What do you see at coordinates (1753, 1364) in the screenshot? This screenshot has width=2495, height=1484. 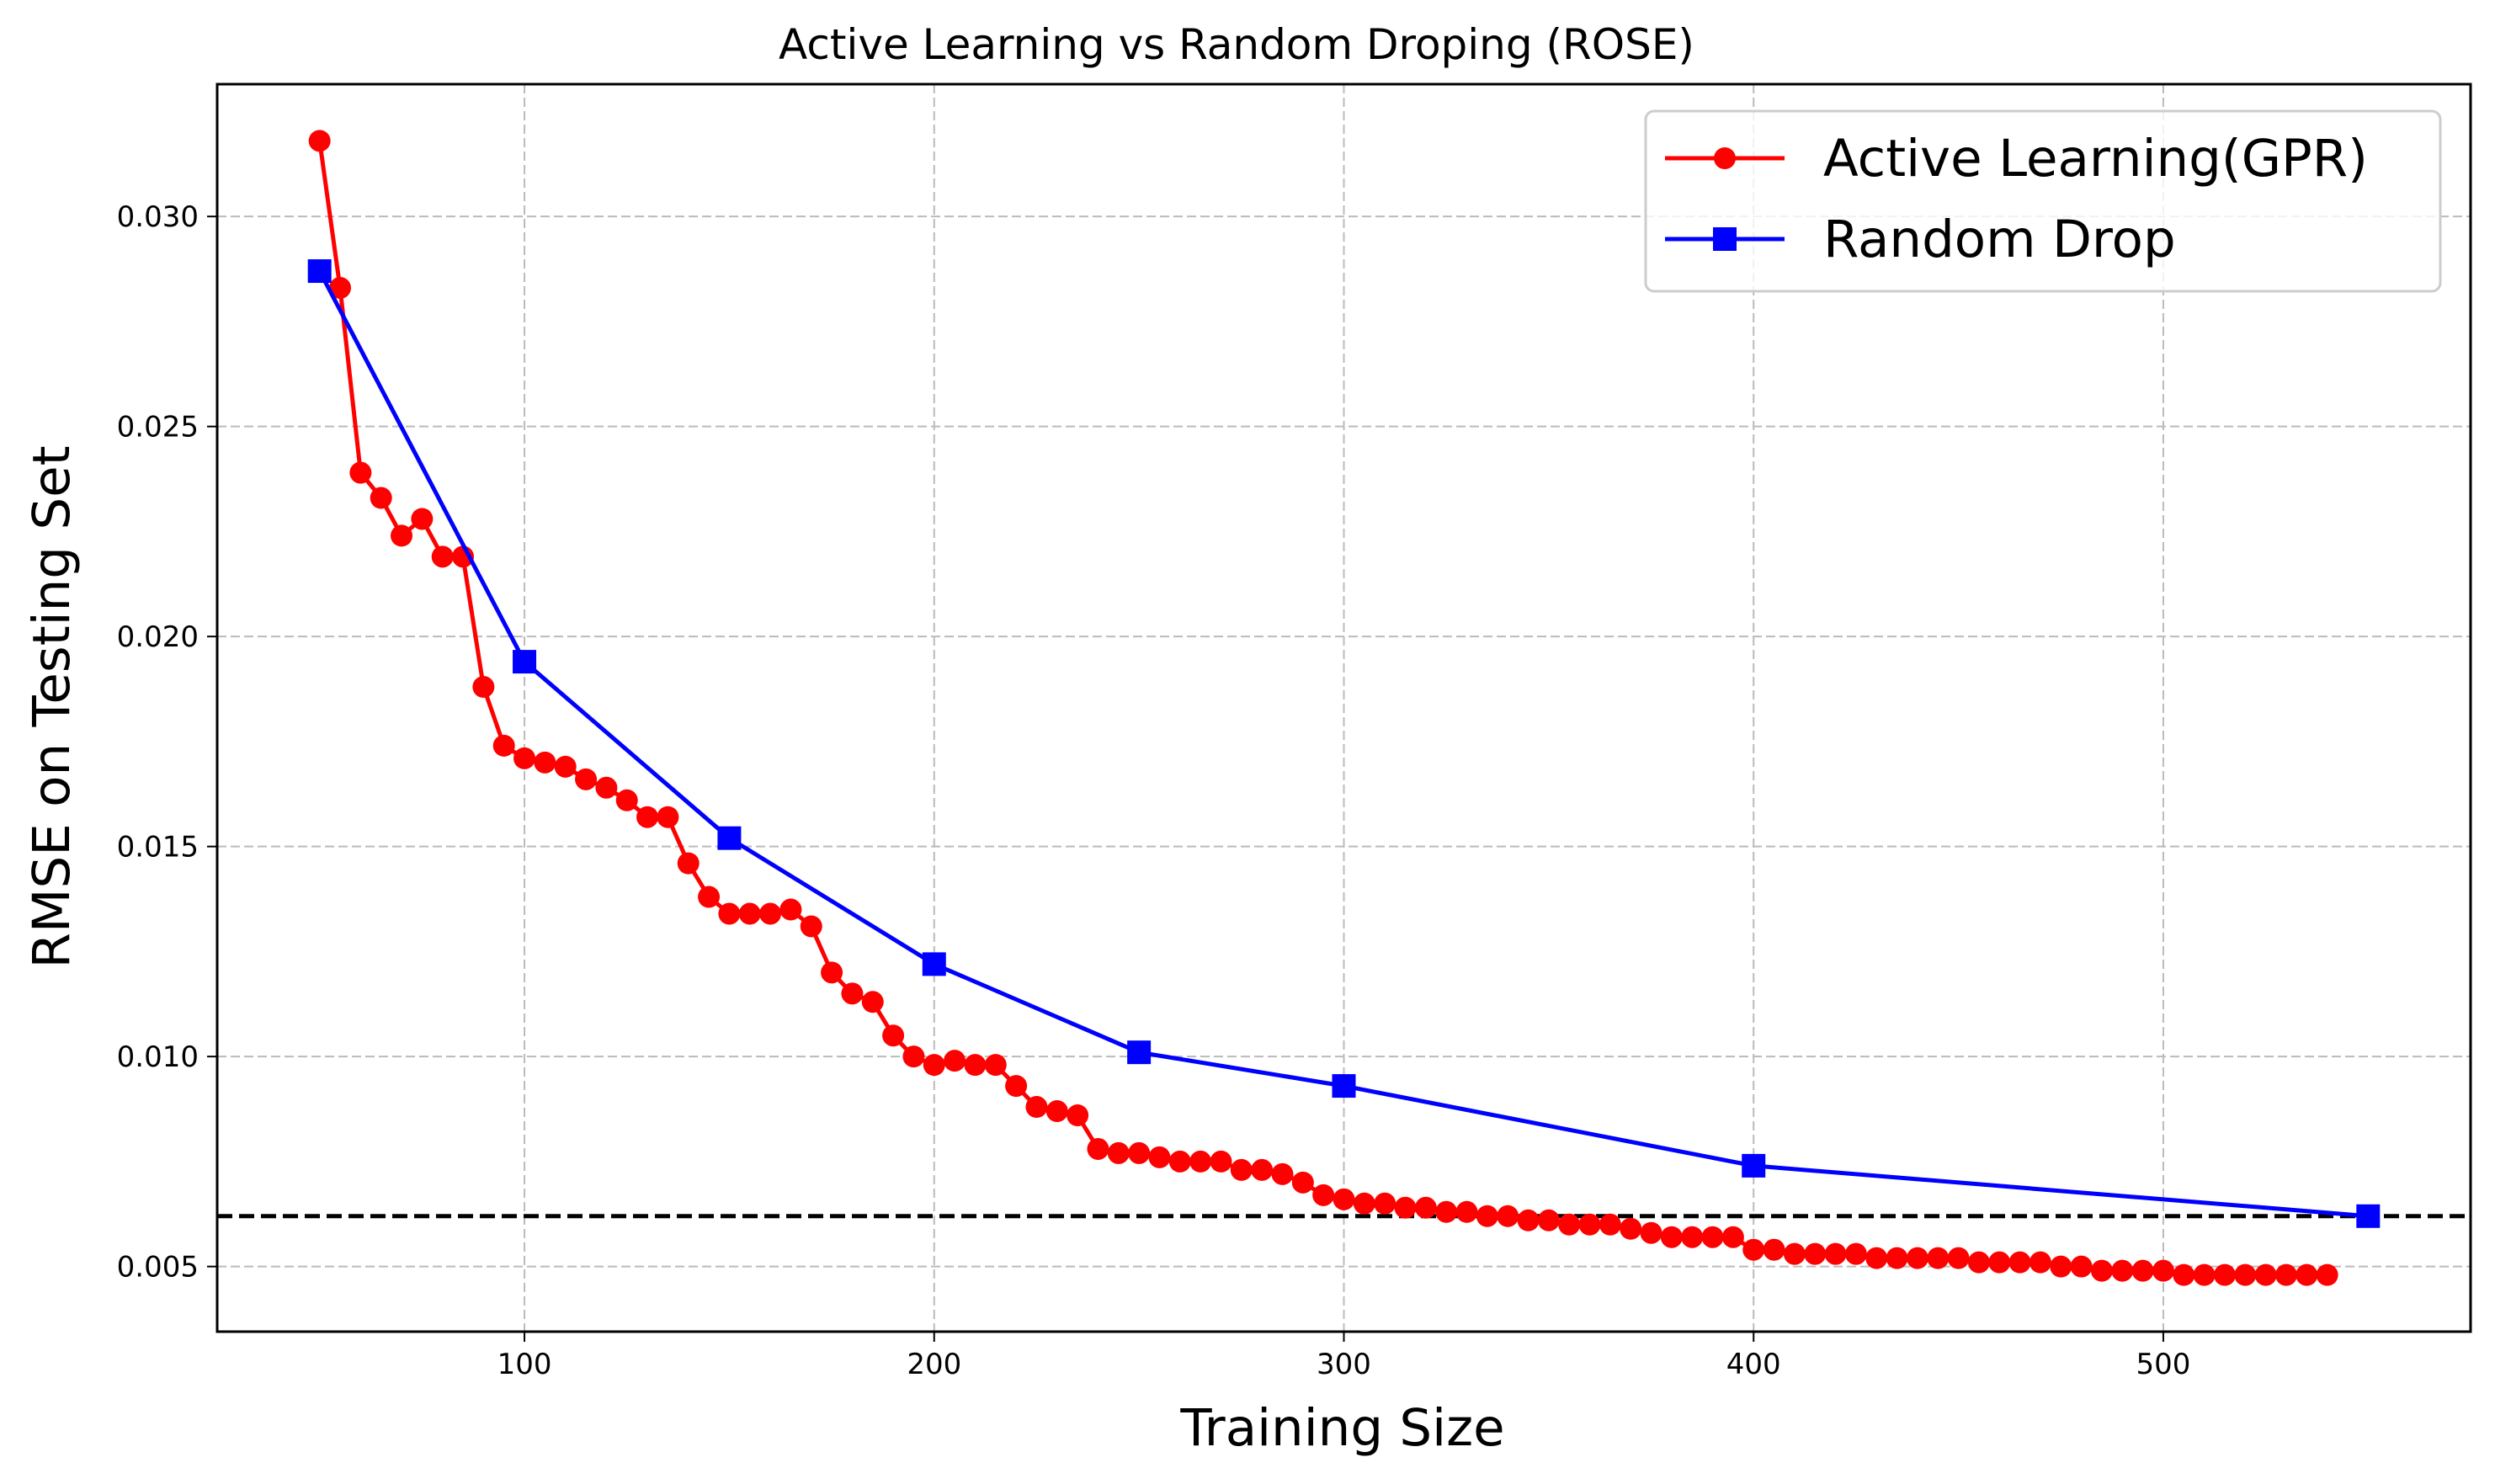 I see `x-tick-label: 400` at bounding box center [1753, 1364].